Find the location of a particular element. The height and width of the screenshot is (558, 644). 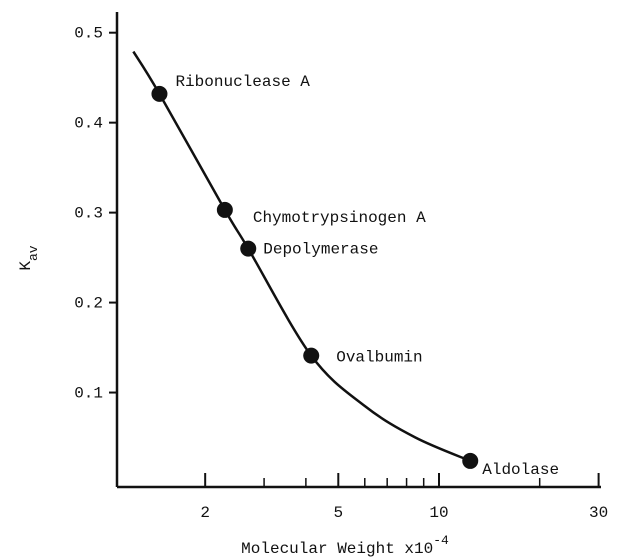

point-label: Chymotrypsinogen A is located at coordinates (339, 218).